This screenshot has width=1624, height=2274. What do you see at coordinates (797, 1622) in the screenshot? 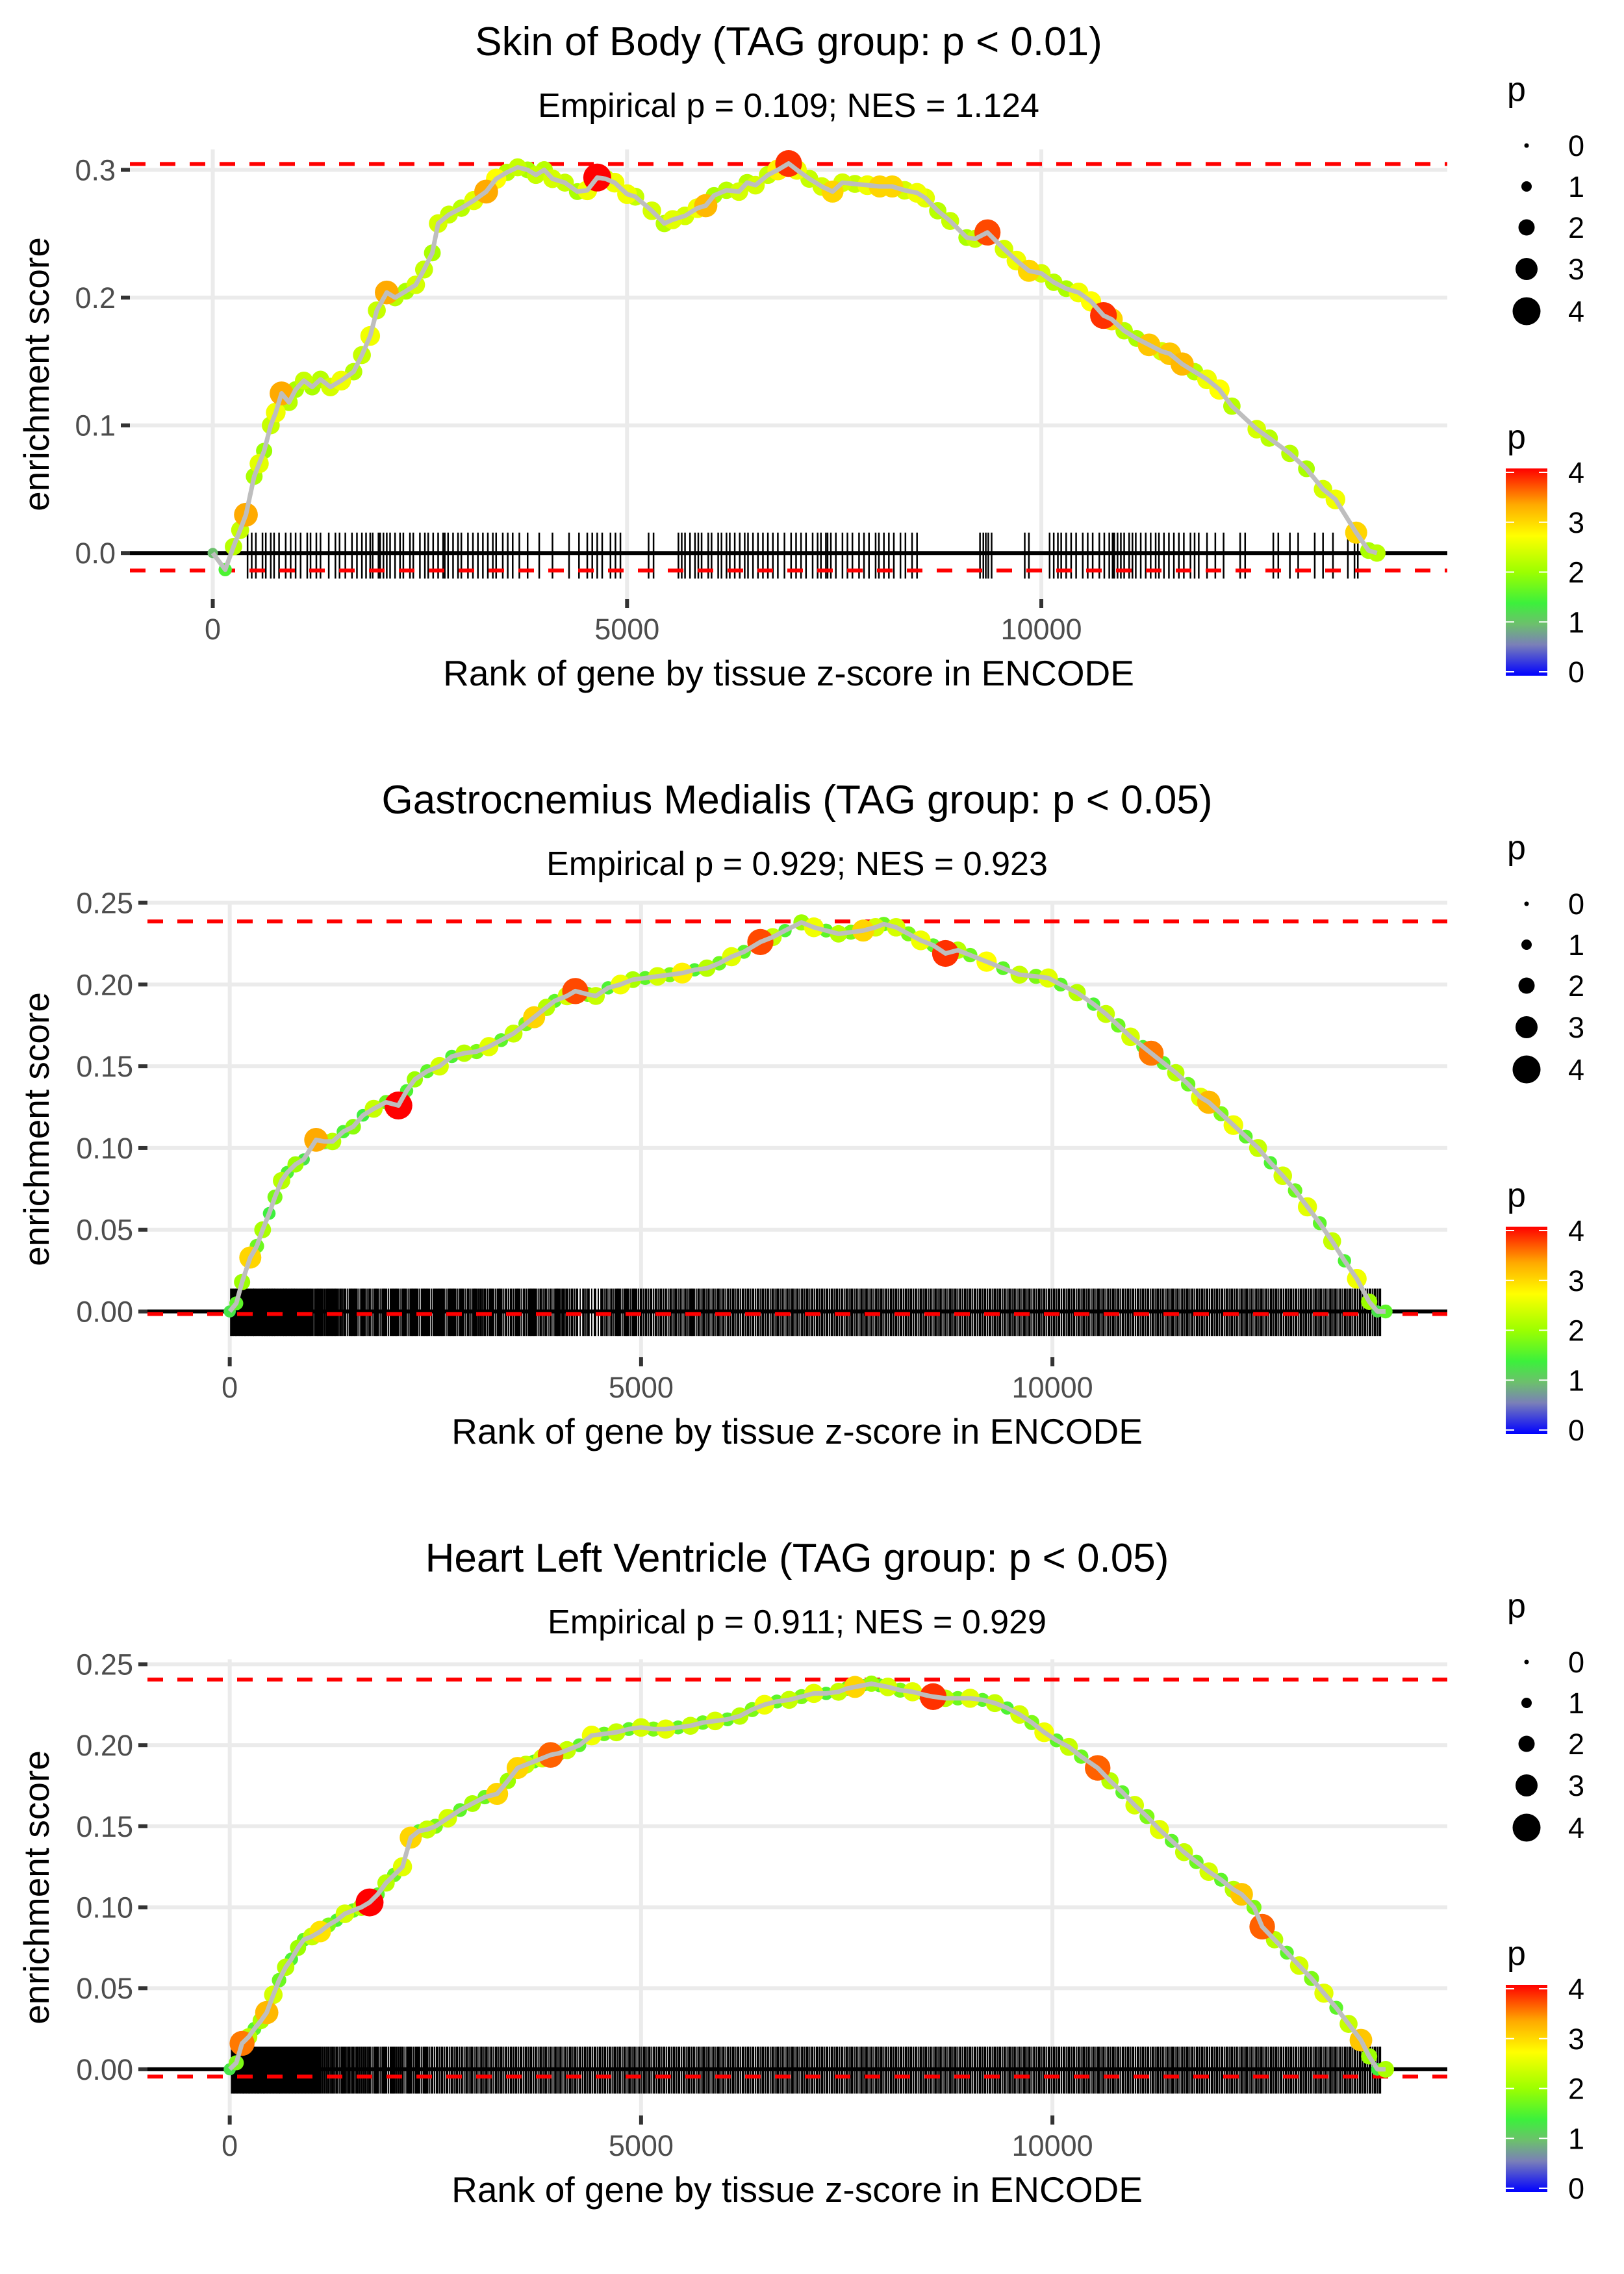
I see `panel-subtitle: Empirical p = 0.911; NES = 0.929` at bounding box center [797, 1622].